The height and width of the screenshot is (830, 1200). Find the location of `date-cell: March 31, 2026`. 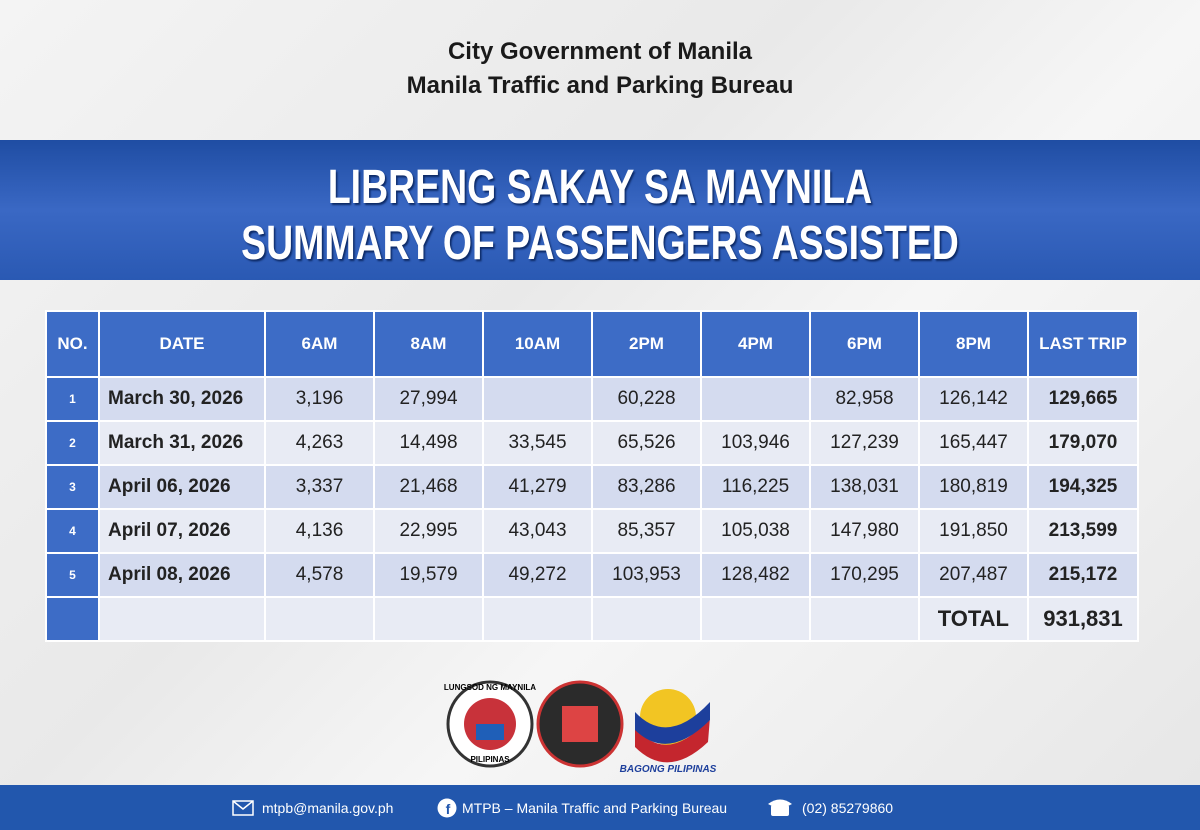

date-cell: March 31, 2026 is located at coordinates (182, 443).